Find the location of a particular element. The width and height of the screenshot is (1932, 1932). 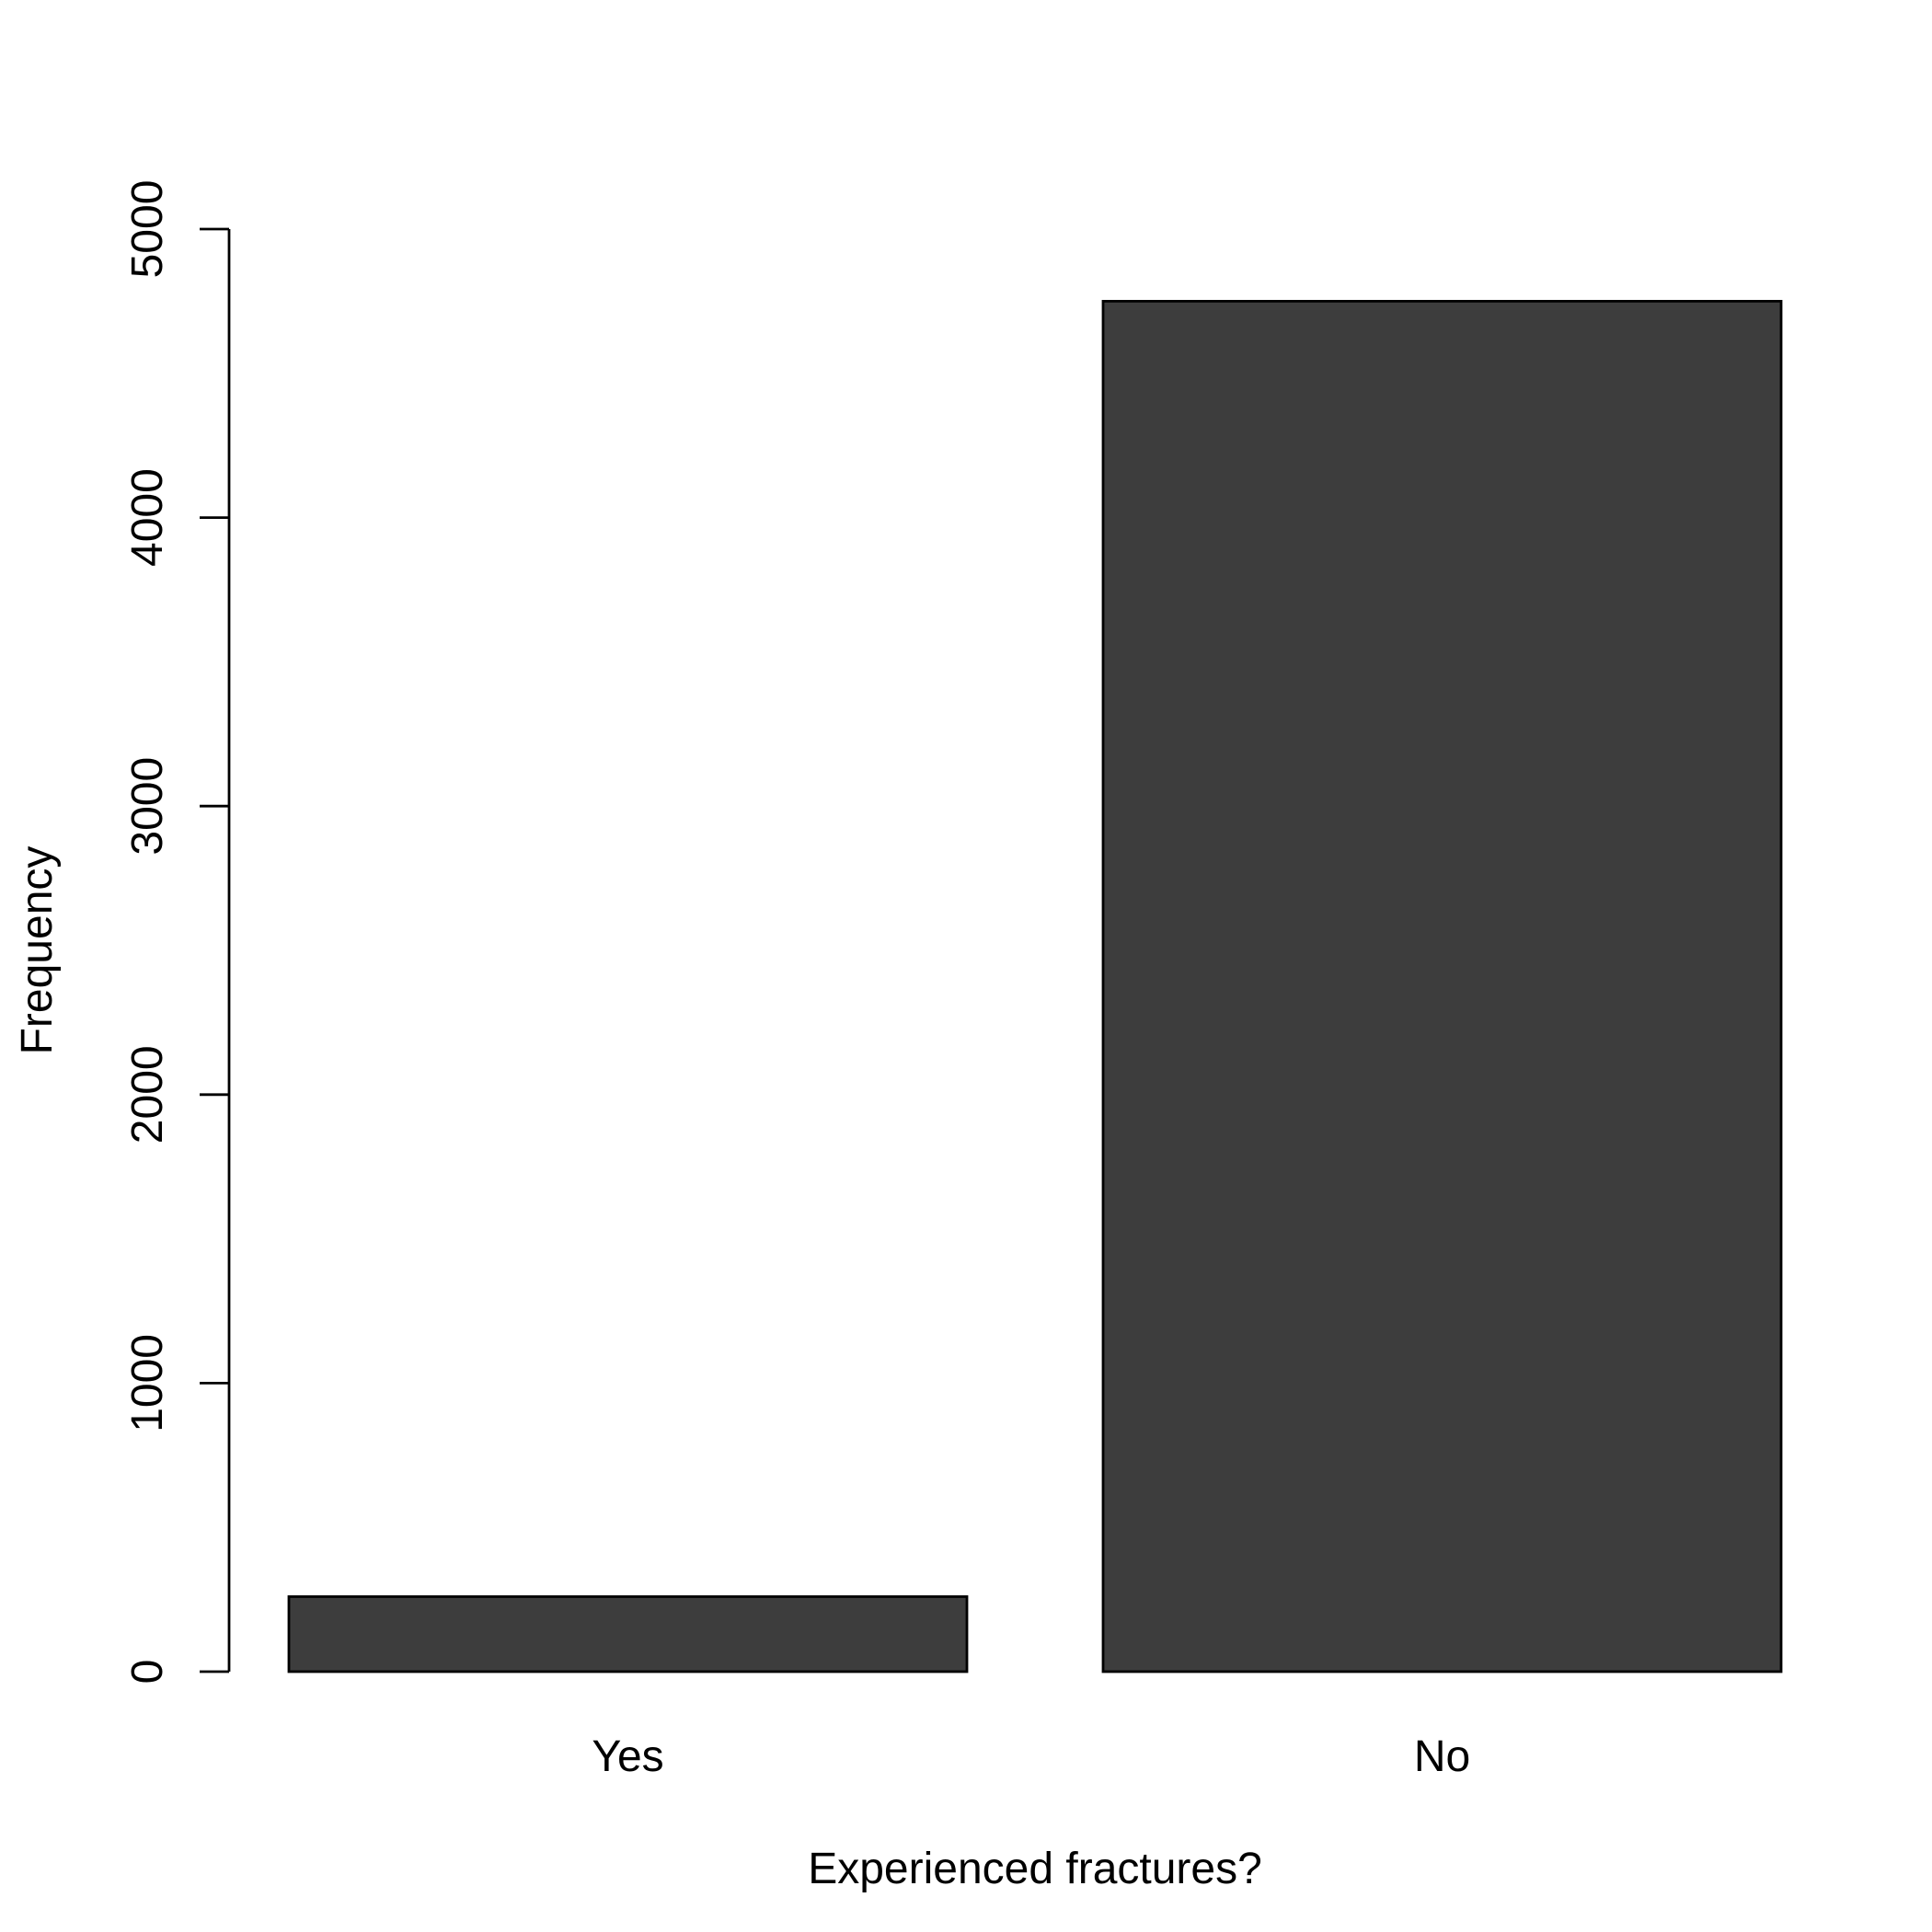

y-axis-title: Frequency is located at coordinates (37, 951).